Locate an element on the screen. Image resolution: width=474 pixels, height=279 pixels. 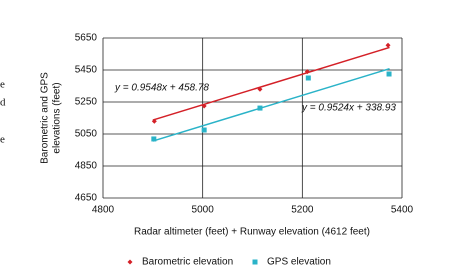
x-tick-label: 5400 is located at coordinates (402, 210).